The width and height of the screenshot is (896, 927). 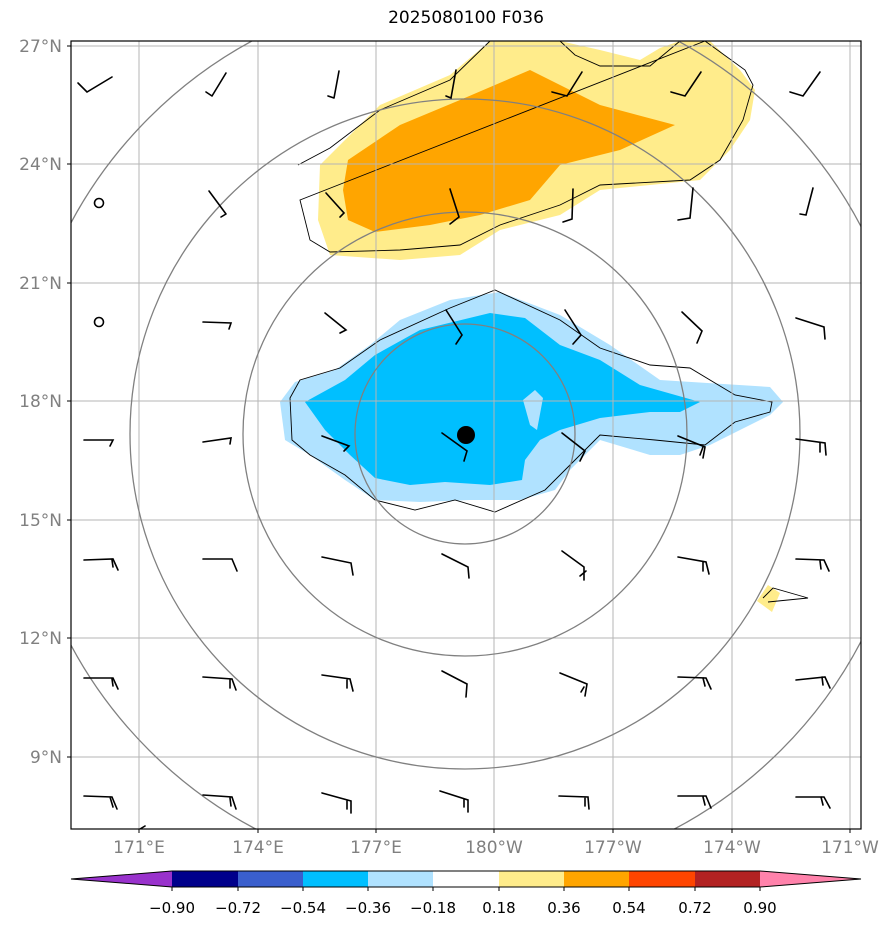 I want to click on lat-label: 15°N, so click(x=40, y=521).